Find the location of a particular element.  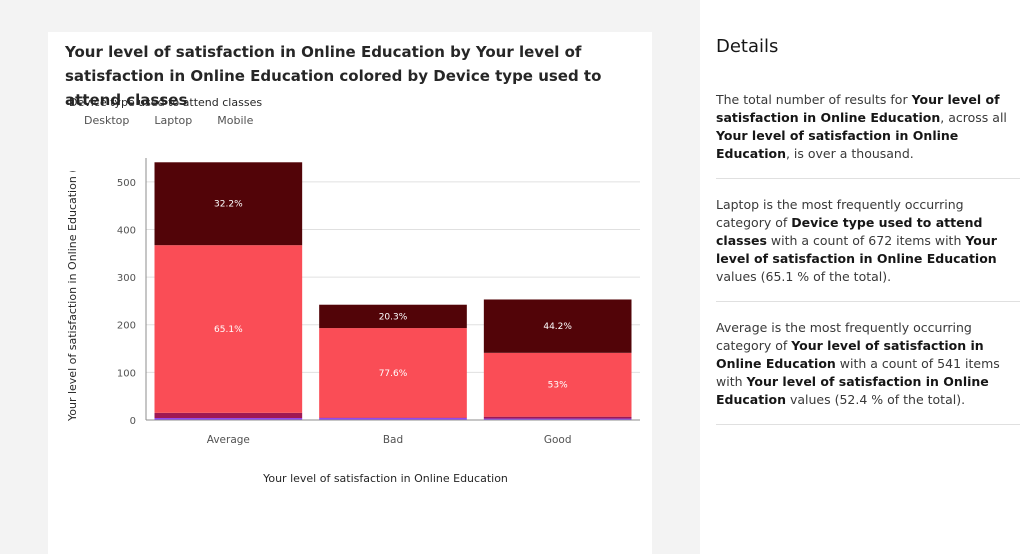

insight-text: with a count of 672 items with is located at coordinates (866, 240).